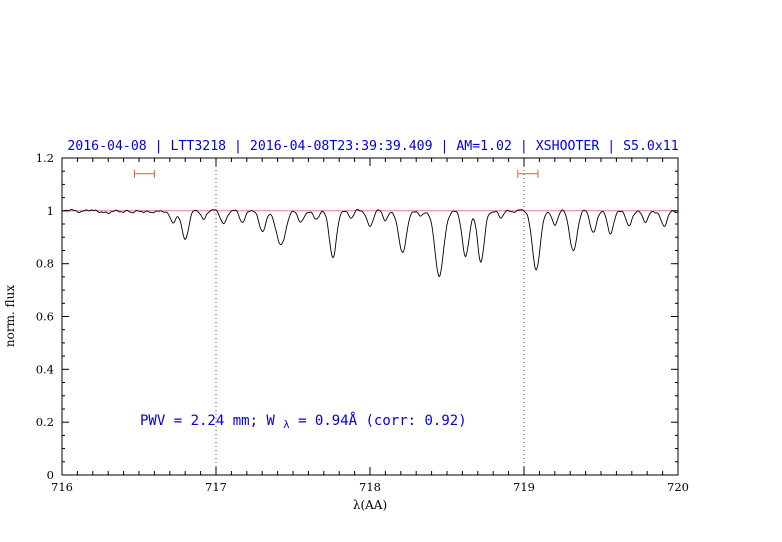 The image size is (782, 542). I want to click on y-tick-label: 0.6, so click(45, 317).